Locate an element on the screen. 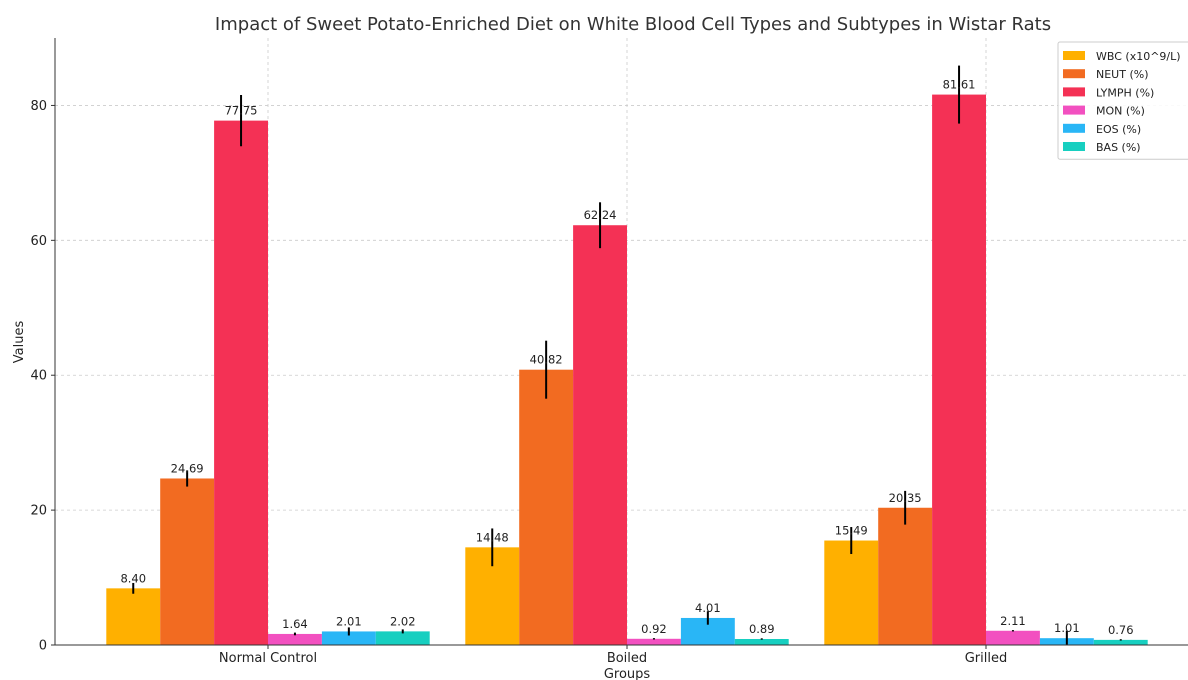  x-tick-label: Grilled is located at coordinates (986, 658).